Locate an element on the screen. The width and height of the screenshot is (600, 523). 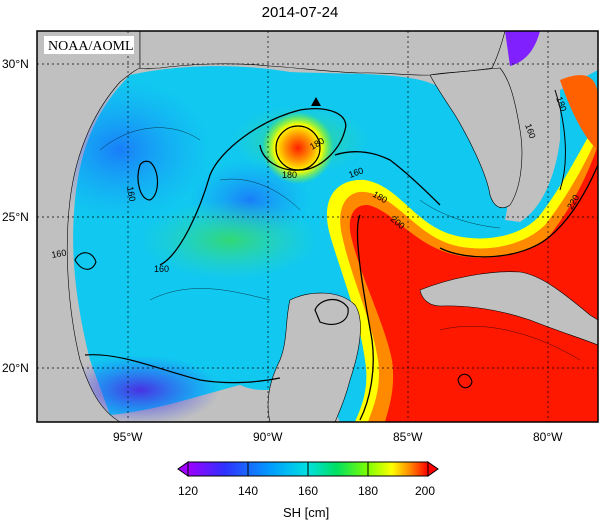
colorbar-label: SH [cm] is located at coordinates (306, 512).